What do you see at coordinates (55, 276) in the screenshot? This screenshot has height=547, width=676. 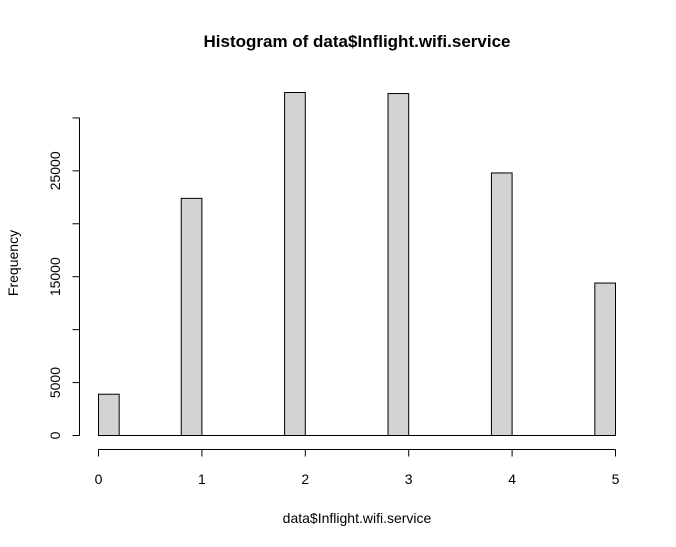 I see `y-tick-label-3: 15000` at bounding box center [55, 276].